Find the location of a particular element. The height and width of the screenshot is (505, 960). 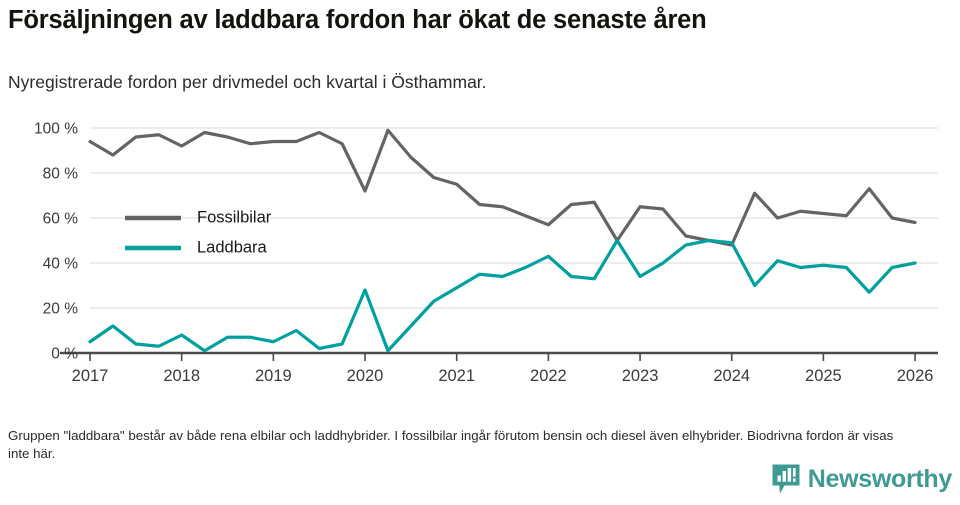

y-axis-tick-label: 0 % is located at coordinates (64, 354).